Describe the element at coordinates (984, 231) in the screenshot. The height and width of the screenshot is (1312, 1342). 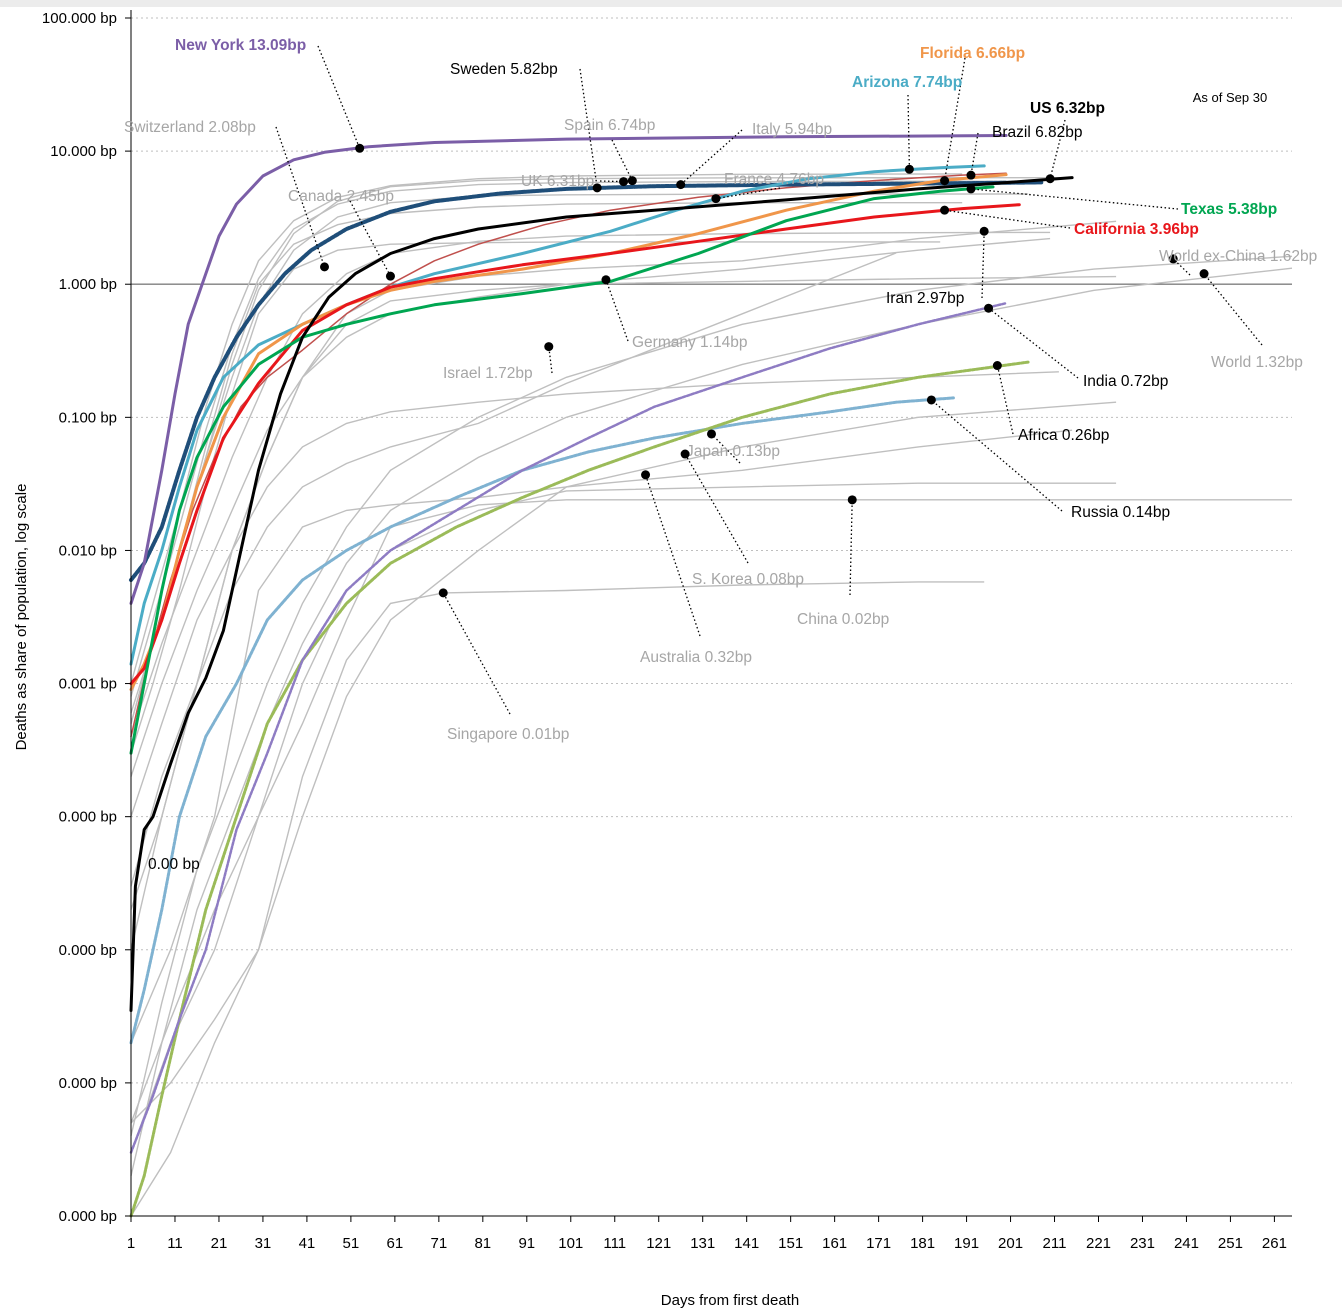
I see `marker-dot-iran` at that location.